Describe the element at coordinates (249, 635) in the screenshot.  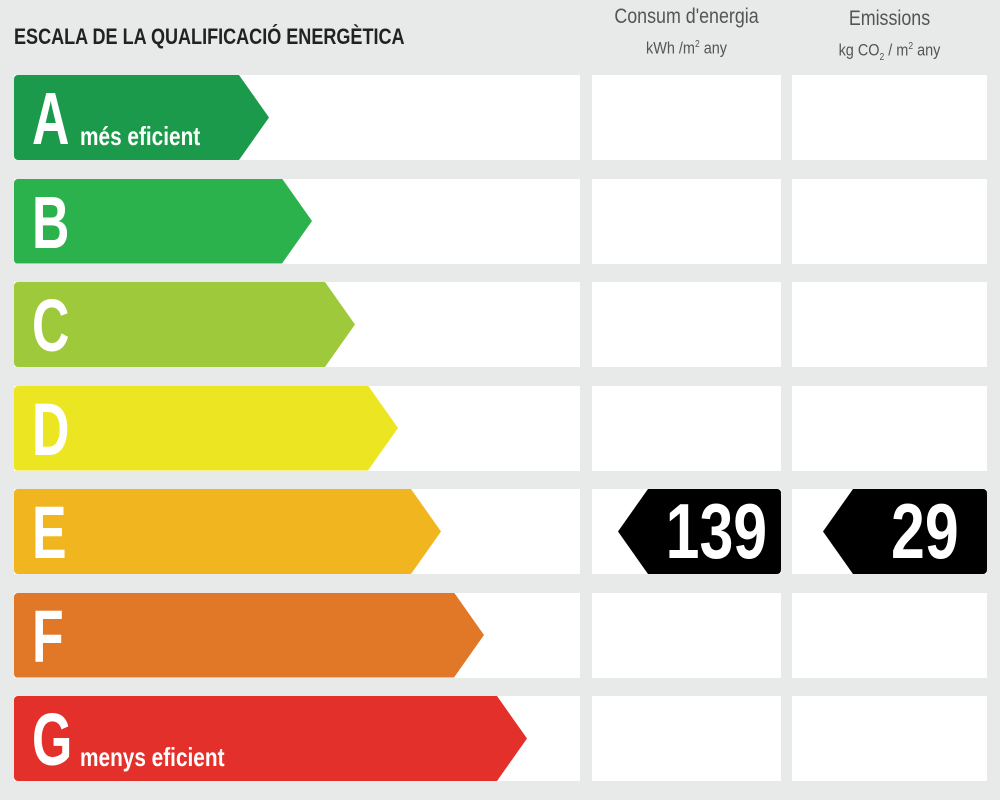
I see `class-arrow: F` at that location.